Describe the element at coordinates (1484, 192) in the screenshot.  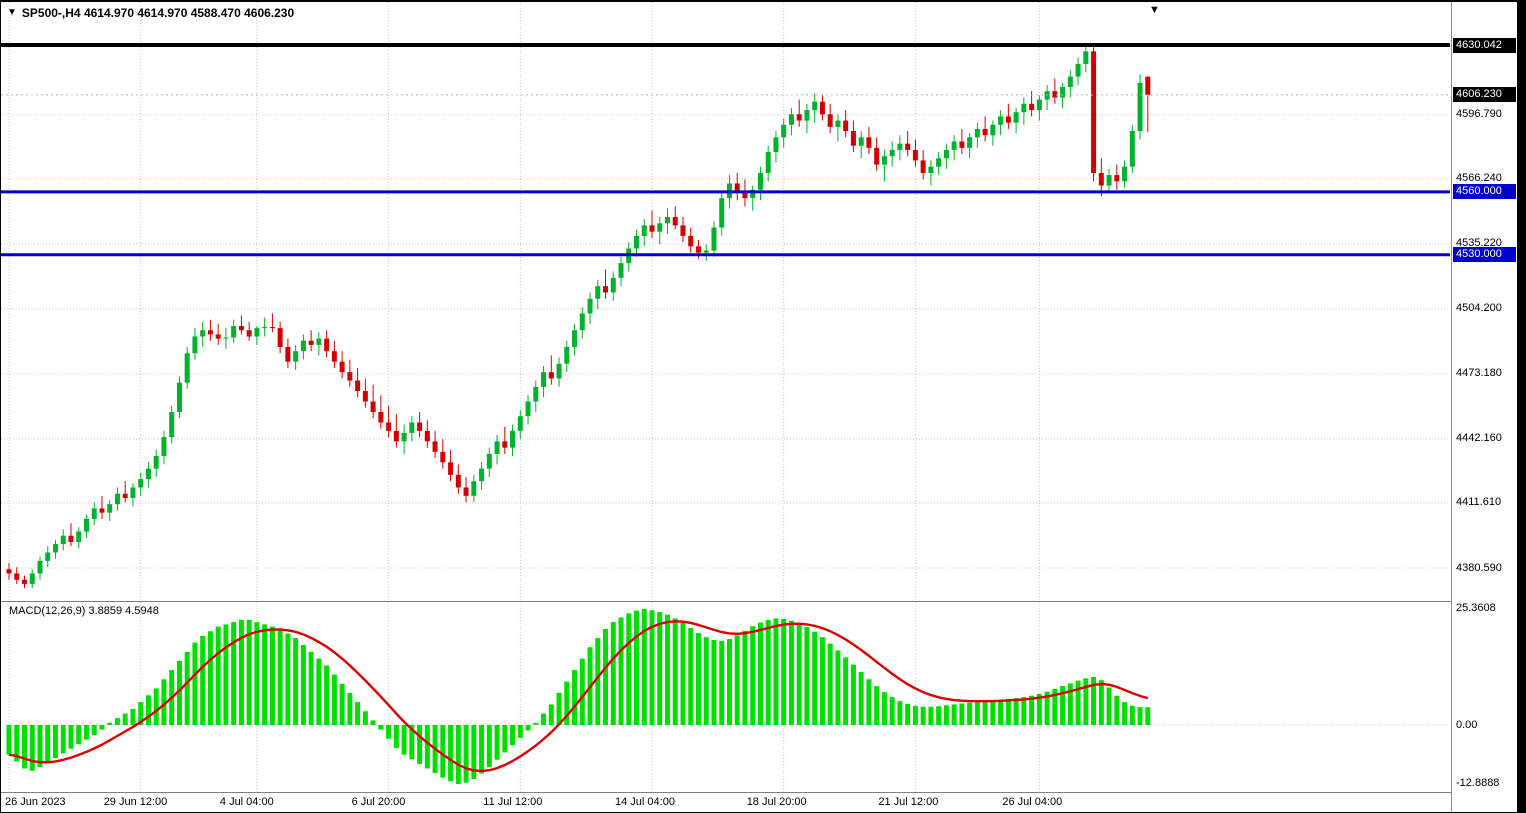
I see `price-axis-label: 4560.000` at that location.